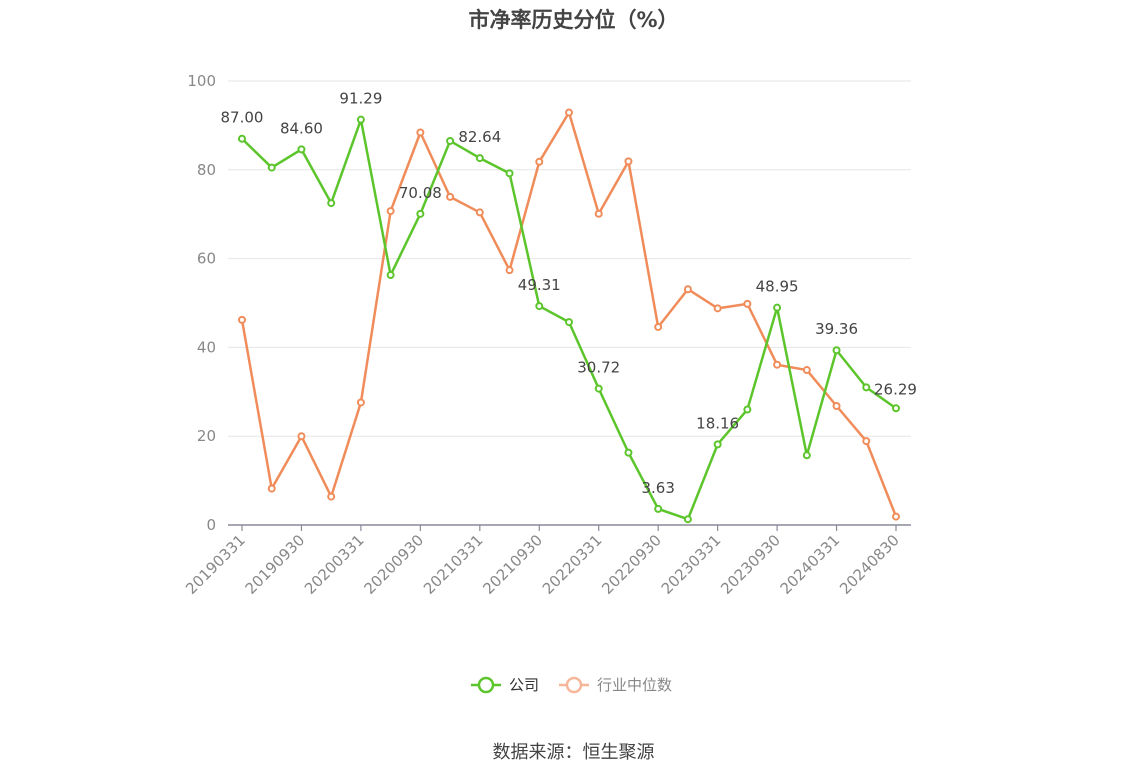  What do you see at coordinates (631, 564) in the screenshot?
I see `x-tick-label: 20220930` at bounding box center [631, 564].